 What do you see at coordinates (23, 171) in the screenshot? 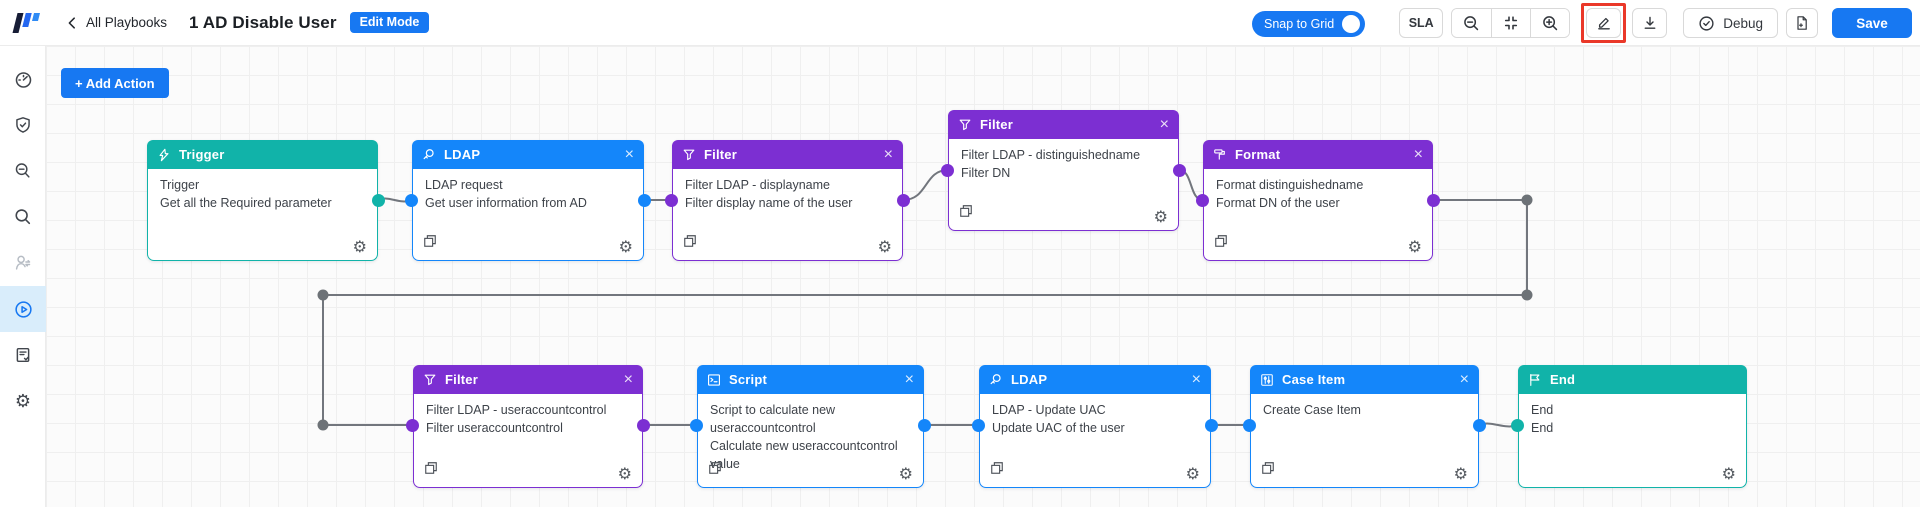
I see `sidebar-item-investigation` at bounding box center [23, 171].